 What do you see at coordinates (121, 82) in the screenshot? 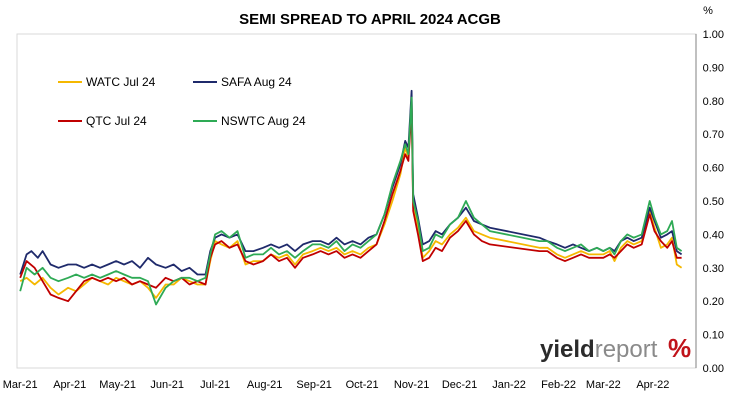
I see `legend-label: WATC Jul 24` at bounding box center [121, 82].